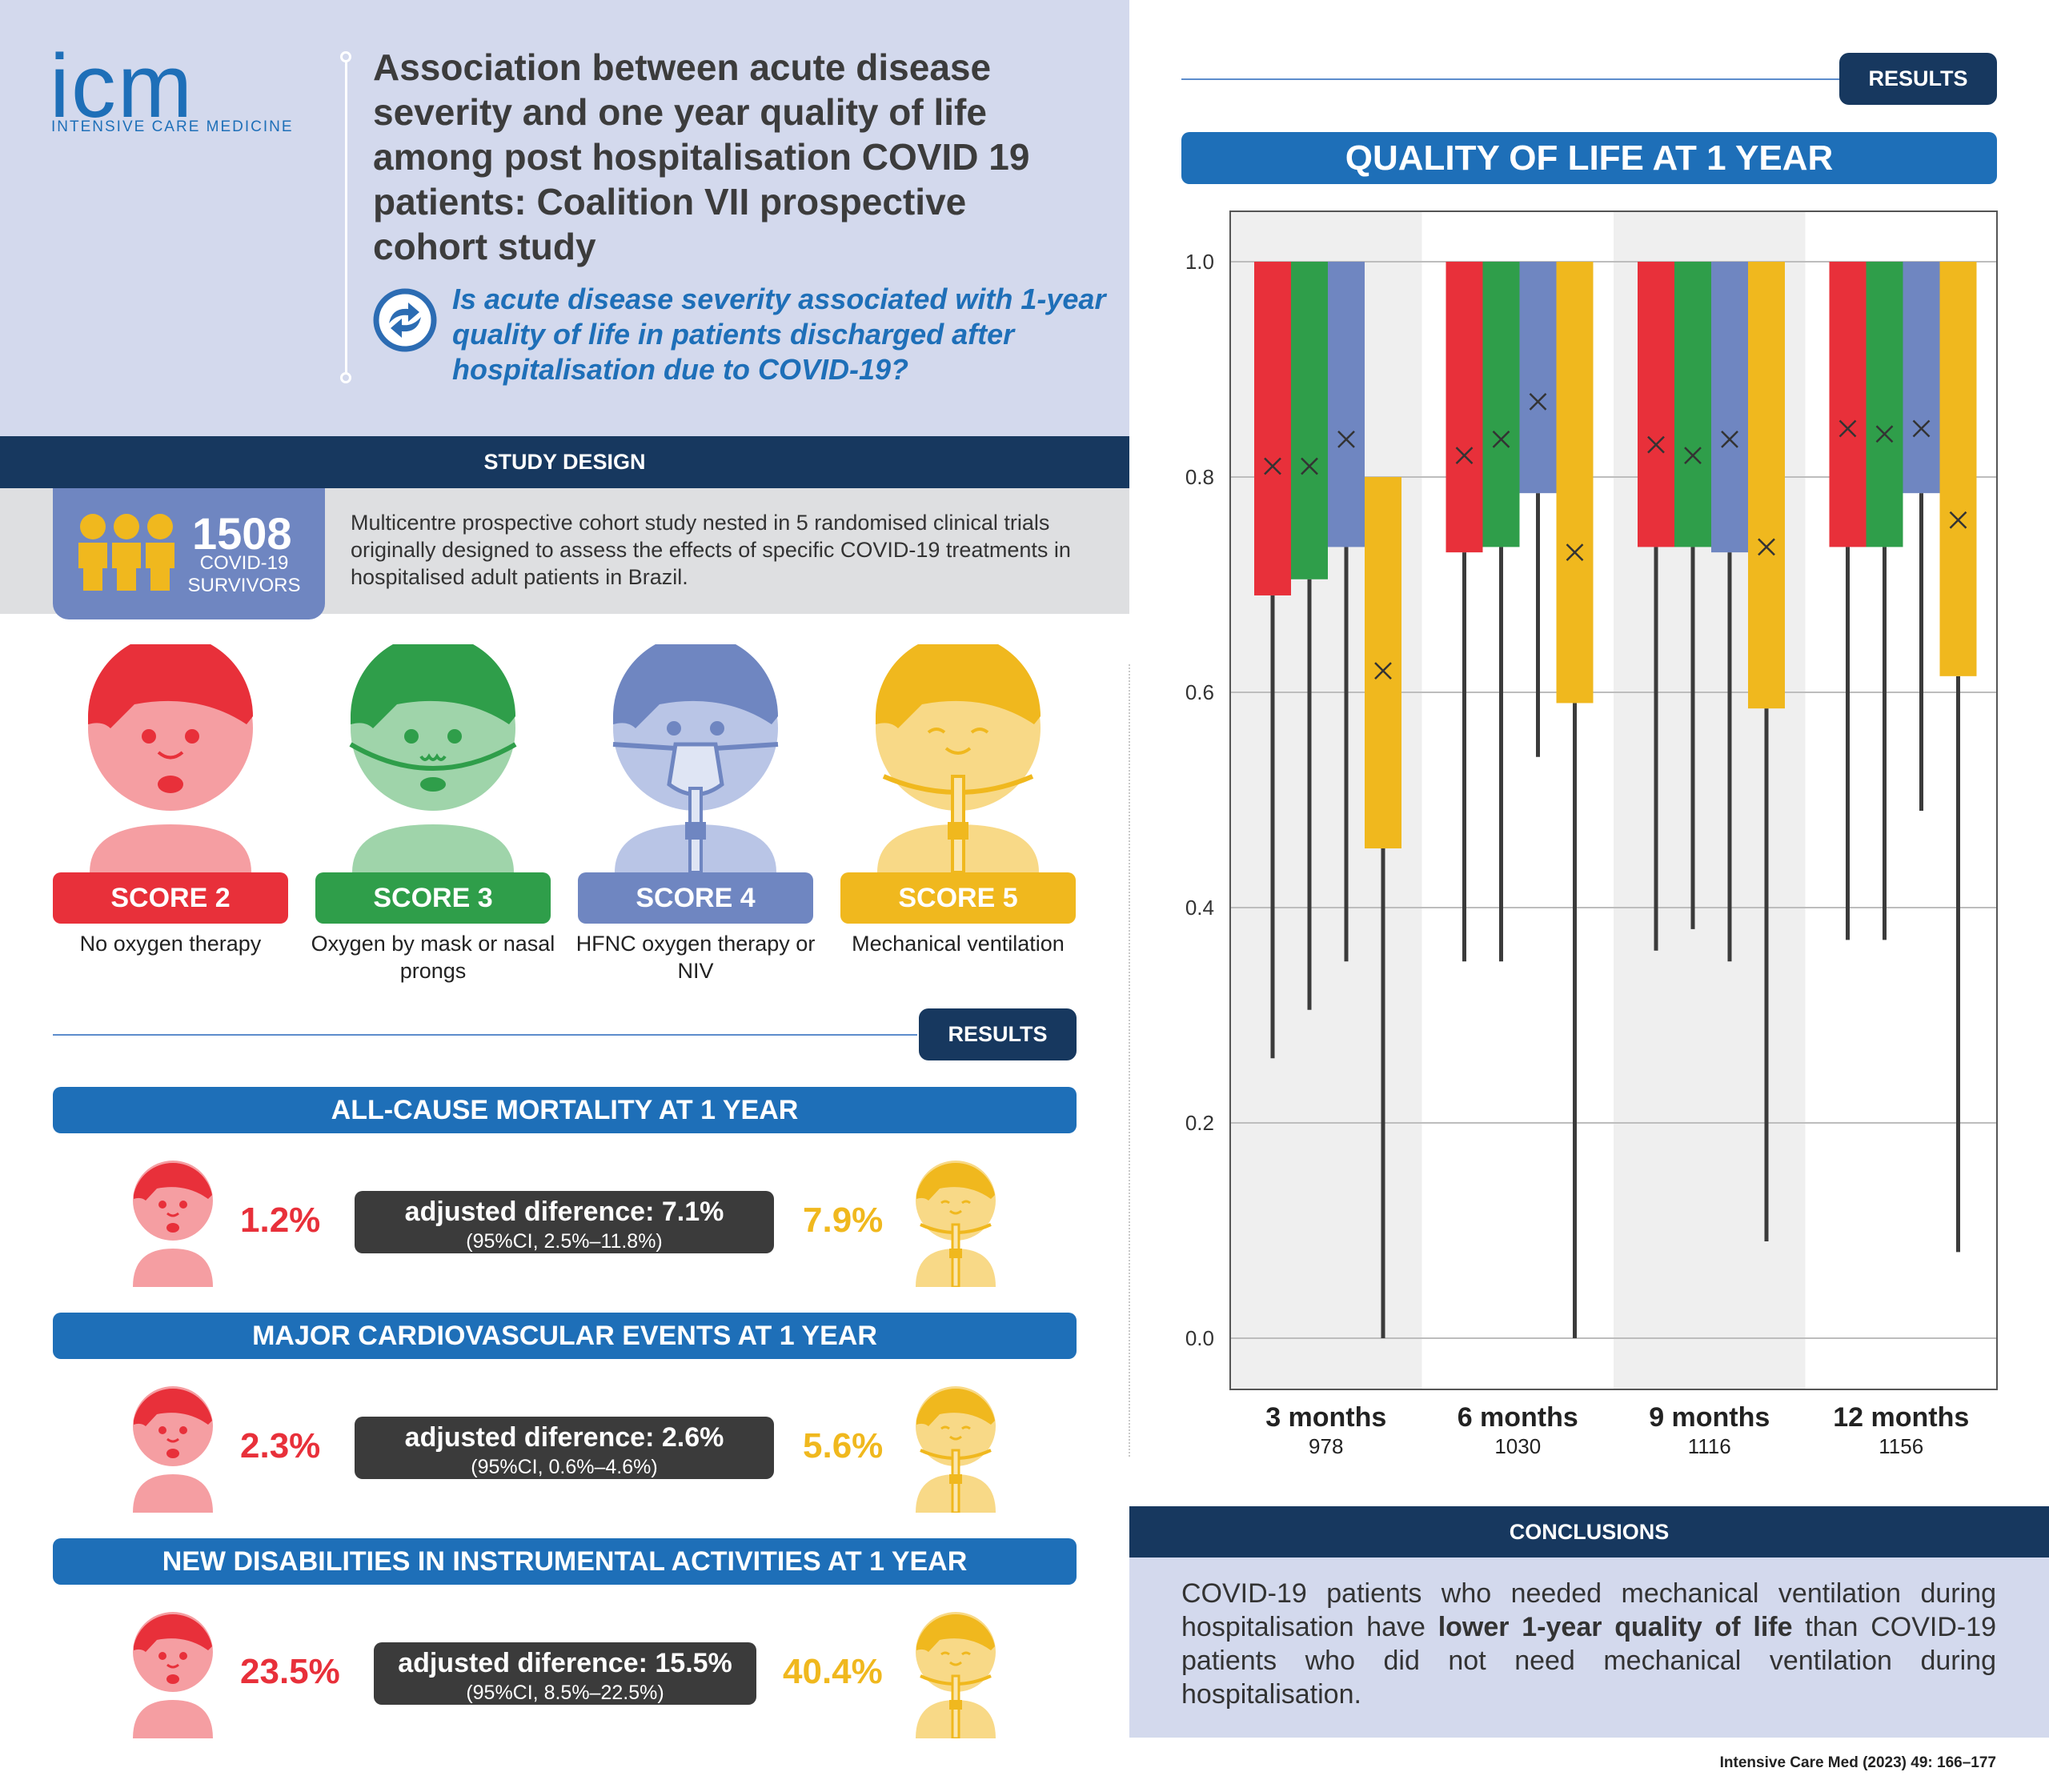  I want to click on x-group-n: 978, so click(1326, 1446).